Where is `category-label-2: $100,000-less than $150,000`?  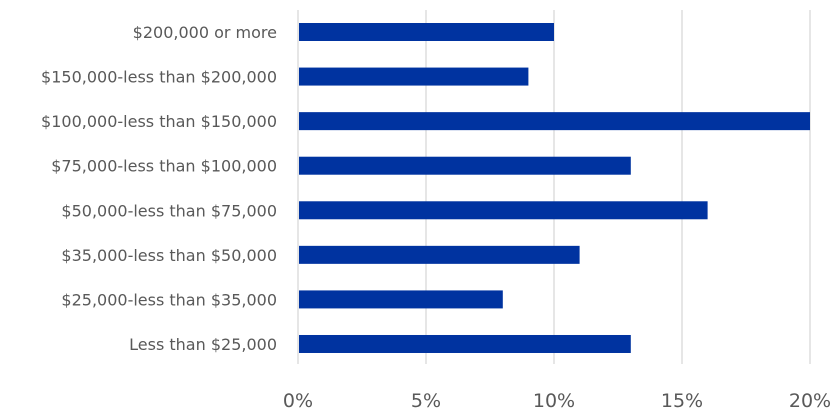
category-label-2: $100,000-less than $150,000 is located at coordinates (159, 121).